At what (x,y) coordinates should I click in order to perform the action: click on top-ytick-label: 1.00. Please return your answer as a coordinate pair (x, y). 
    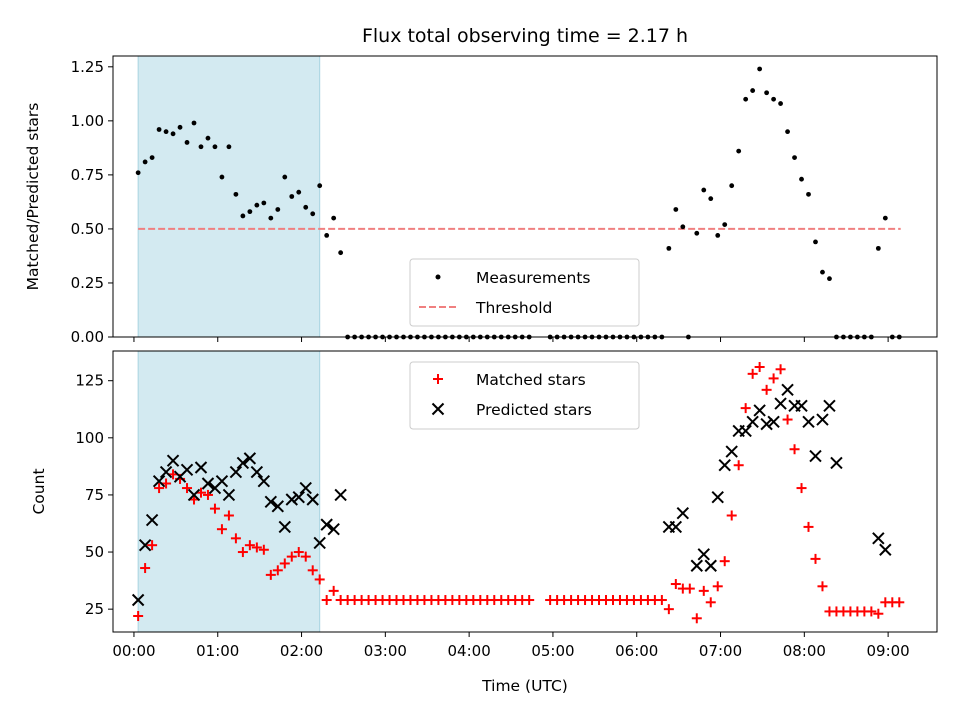
    Looking at the image, I should click on (87, 121).